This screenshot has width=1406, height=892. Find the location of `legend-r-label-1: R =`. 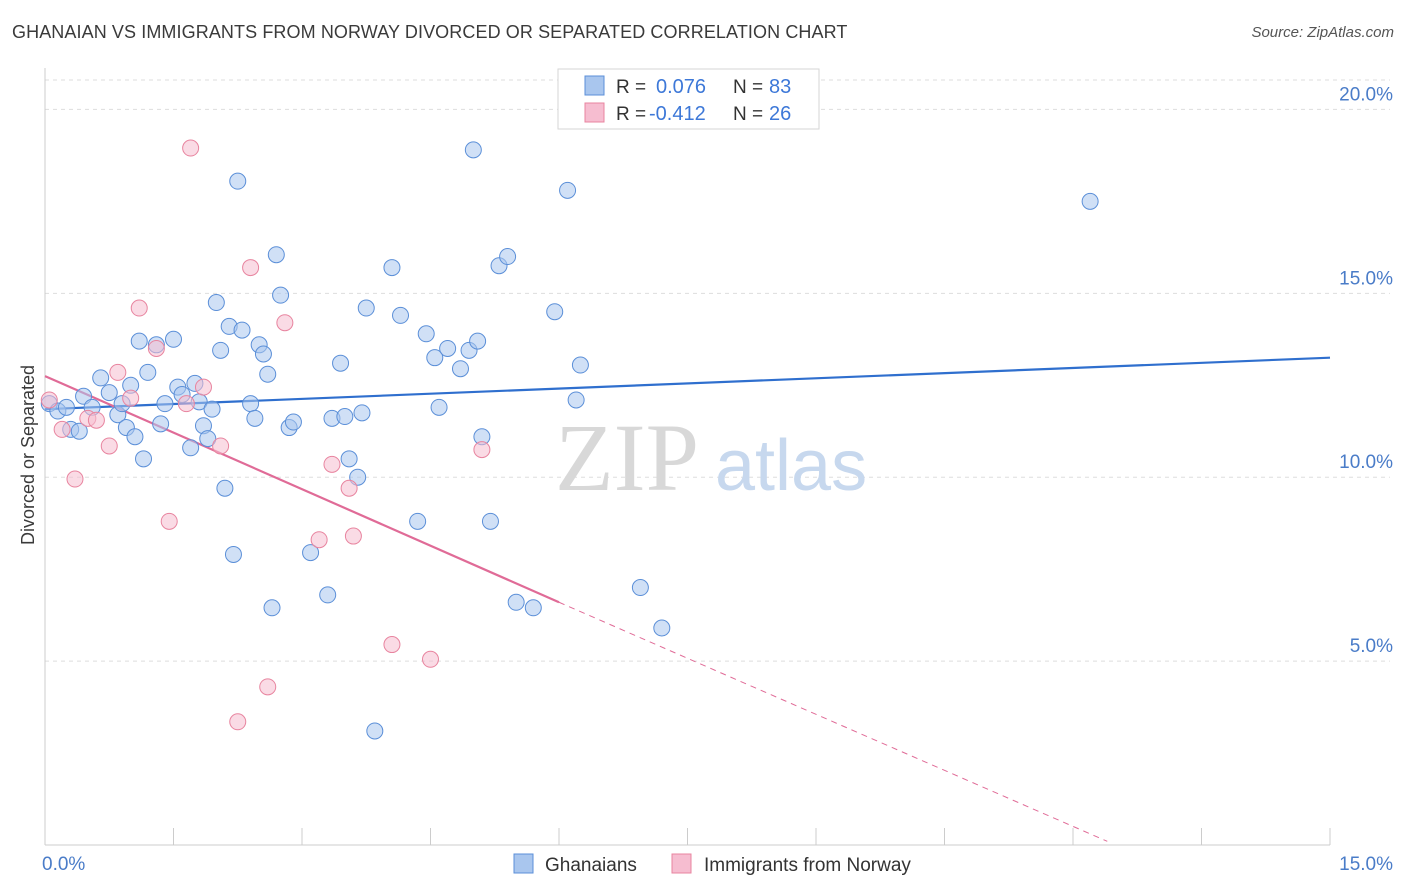

legend-r-label-1: R = is located at coordinates (631, 87).